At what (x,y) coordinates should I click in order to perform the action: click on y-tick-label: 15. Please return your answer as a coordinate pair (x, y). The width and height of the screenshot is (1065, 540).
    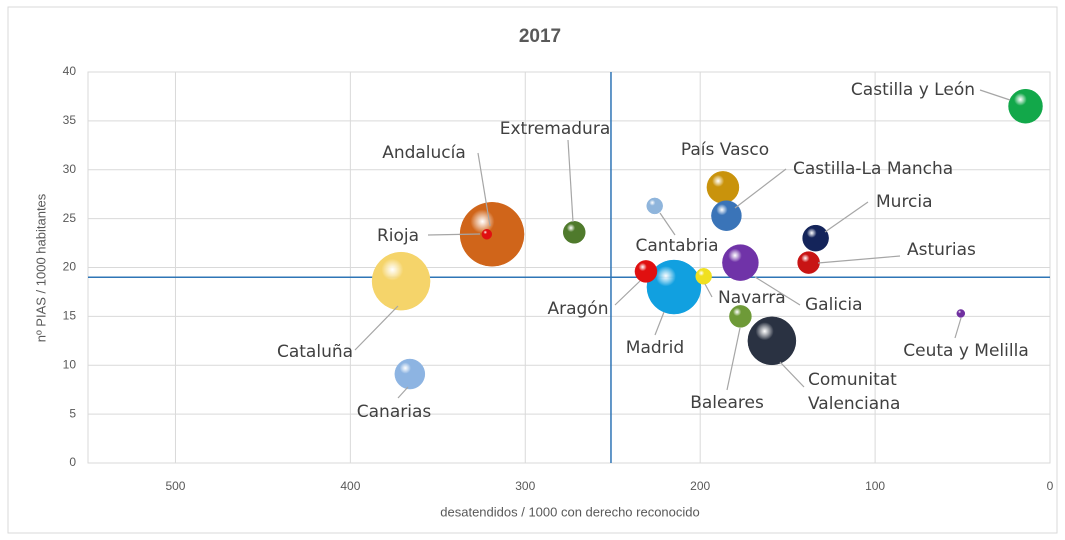
    Looking at the image, I should click on (70, 316).